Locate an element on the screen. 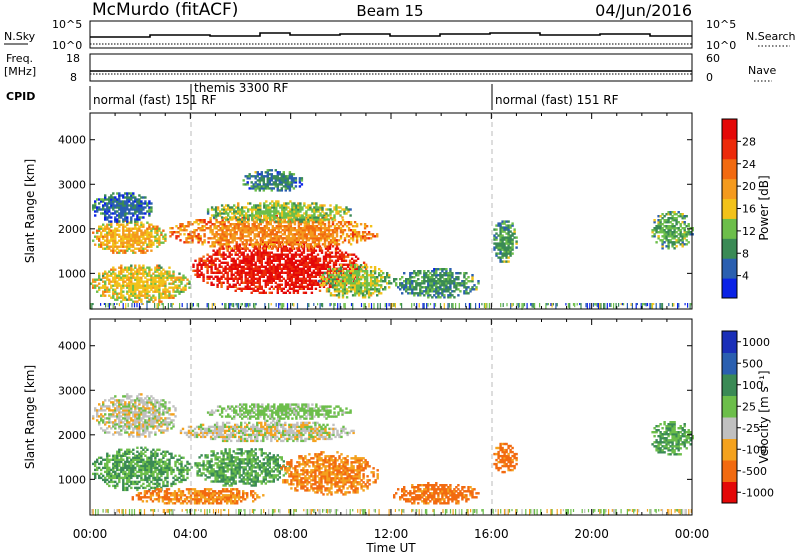 This screenshot has width=800, height=558. nave-tick-high: 60 is located at coordinates (713, 58).